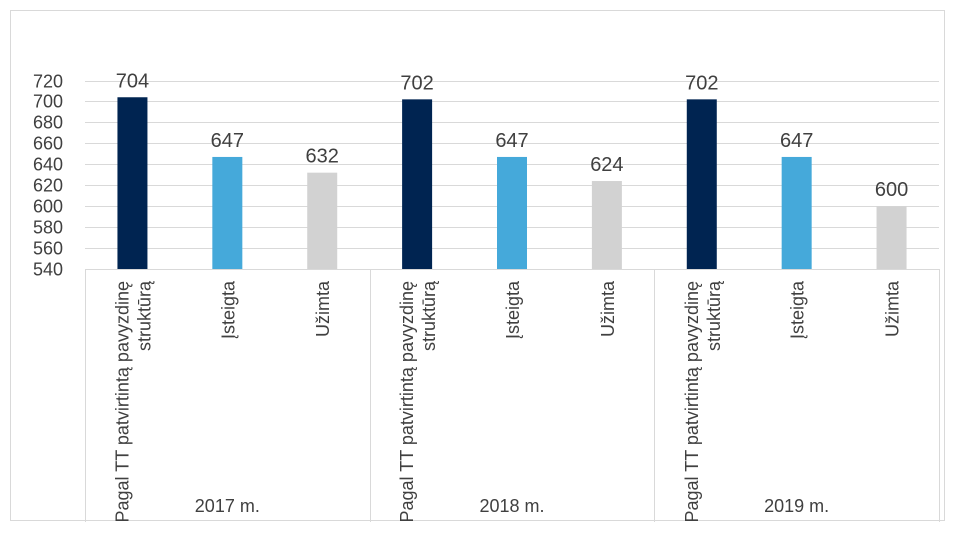  I want to click on y-tick-label: 620, so click(48, 186).